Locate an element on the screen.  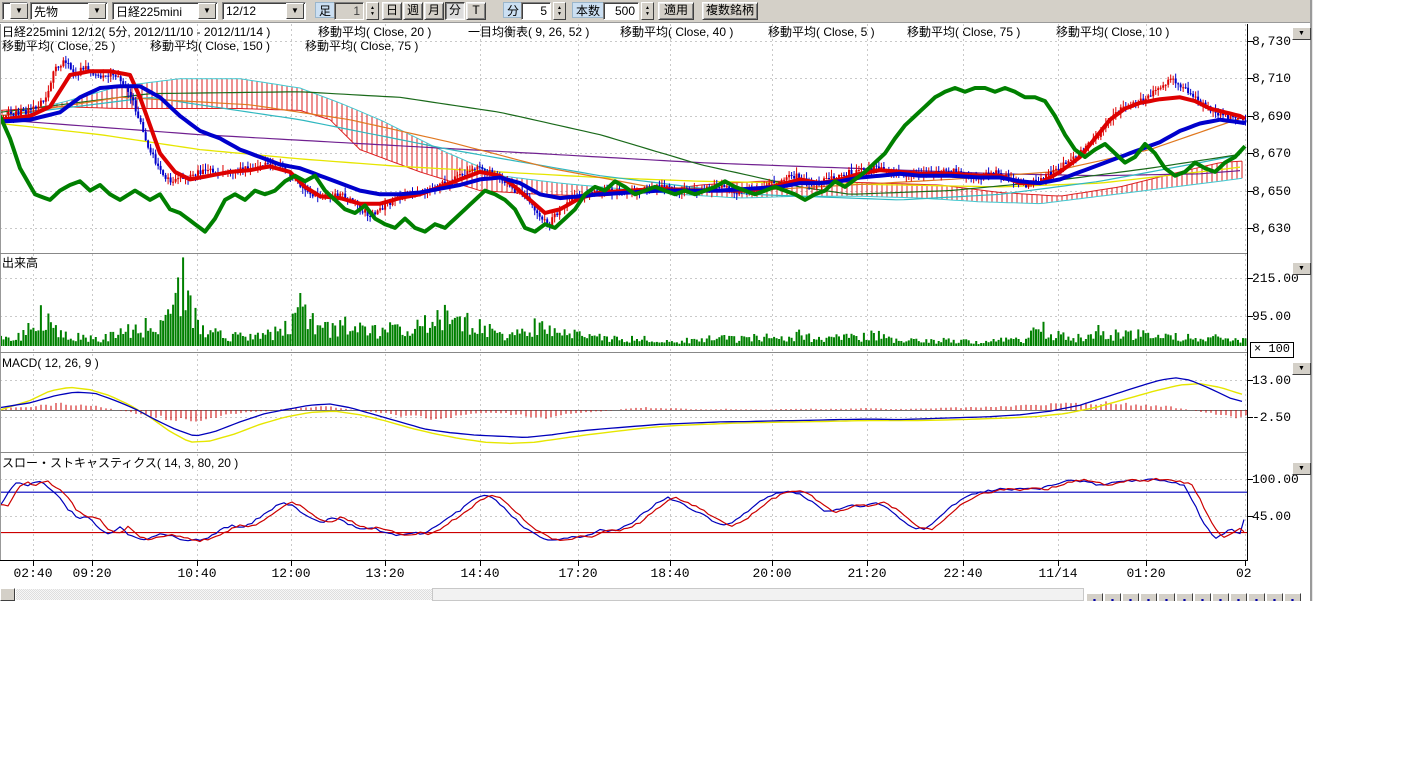
price-axis-tick-2: 8,690 is located at coordinates (1272, 116).